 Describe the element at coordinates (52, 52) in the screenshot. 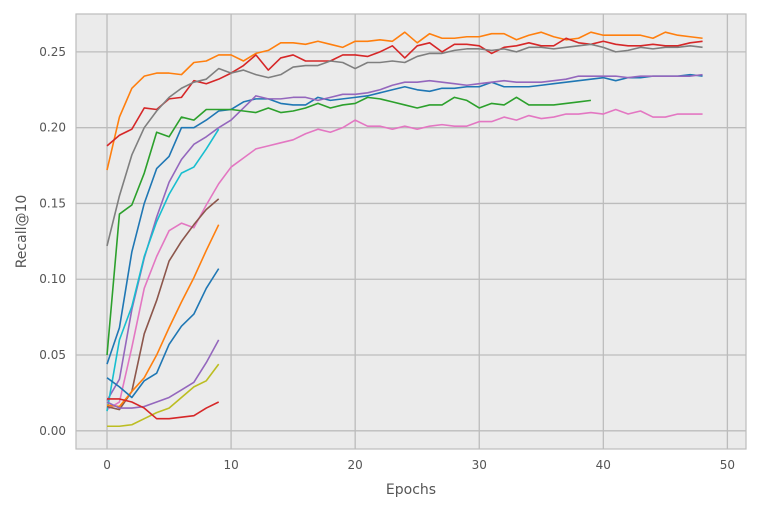

I see `y-tick-label: 0.25` at that location.